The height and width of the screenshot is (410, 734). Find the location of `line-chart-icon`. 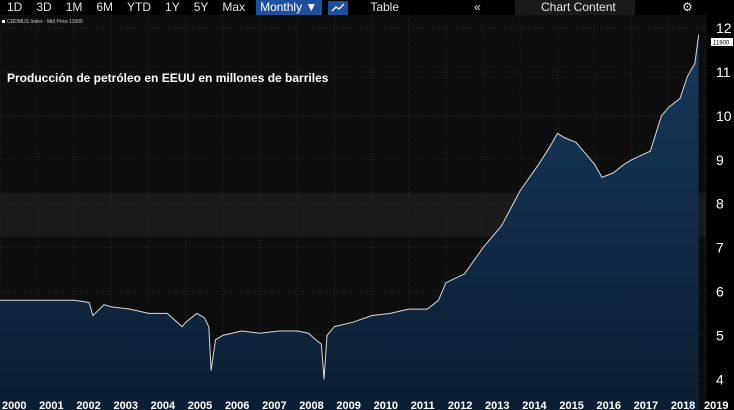

line-chart-icon is located at coordinates (338, 7).